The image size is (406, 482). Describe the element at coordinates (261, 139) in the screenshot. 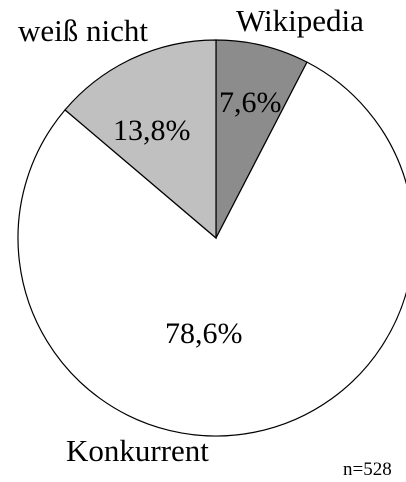

I see `pie-slice-wikipedia` at that location.